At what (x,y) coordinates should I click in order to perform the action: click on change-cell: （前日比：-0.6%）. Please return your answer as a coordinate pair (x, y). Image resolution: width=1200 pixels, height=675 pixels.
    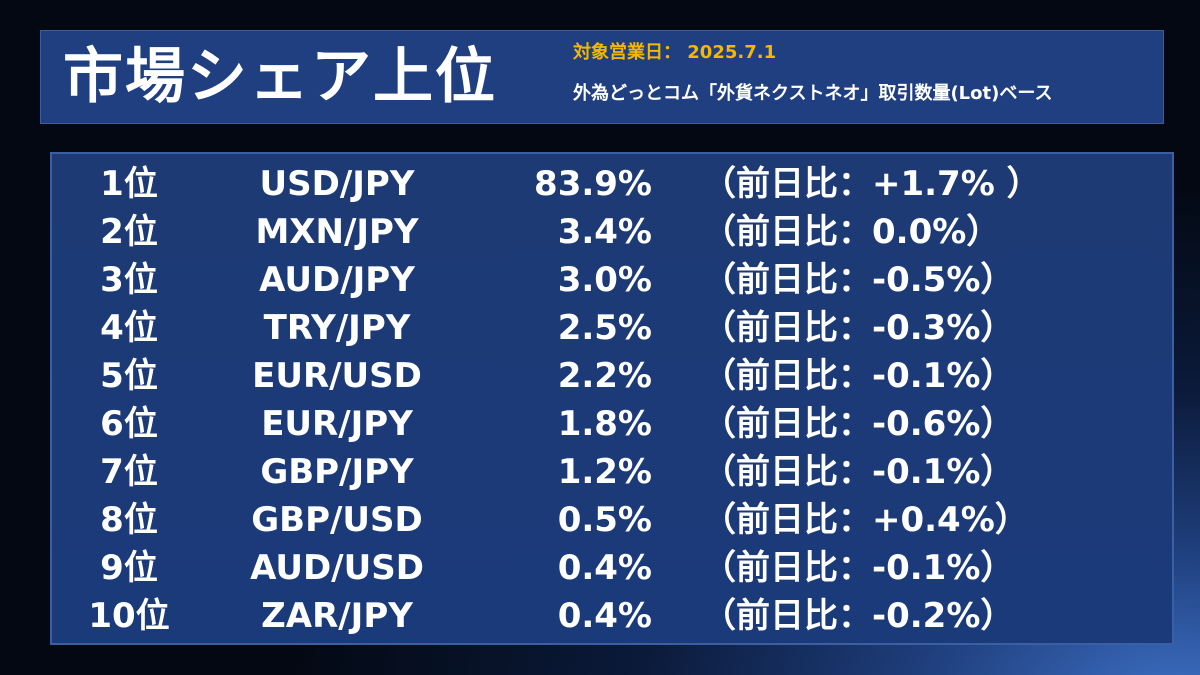
    Looking at the image, I should click on (858, 424).